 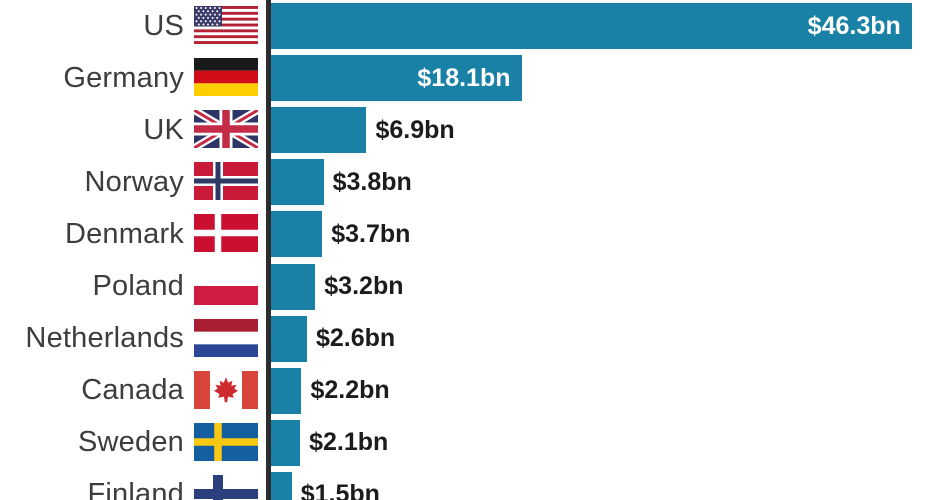 I want to click on value-label: $3.8bn, so click(x=372, y=181).